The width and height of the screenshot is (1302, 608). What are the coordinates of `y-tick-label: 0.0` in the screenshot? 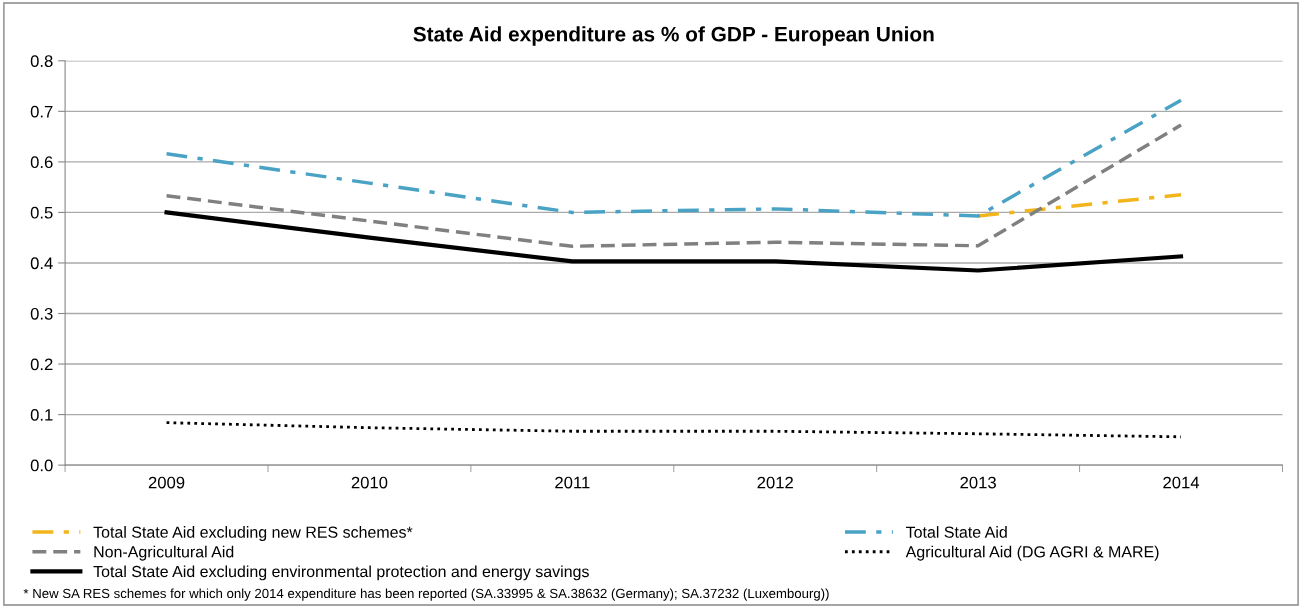 It's located at (41, 465).